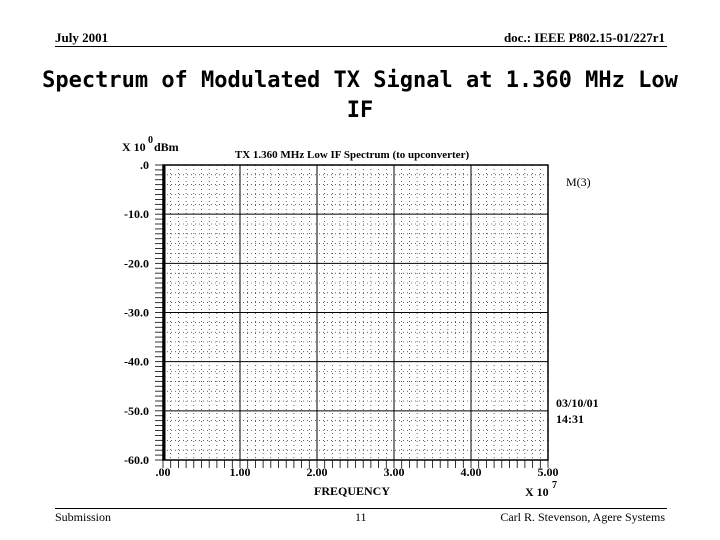  Describe the element at coordinates (136, 411) in the screenshot. I see `y-tick-label: -50.0` at that location.